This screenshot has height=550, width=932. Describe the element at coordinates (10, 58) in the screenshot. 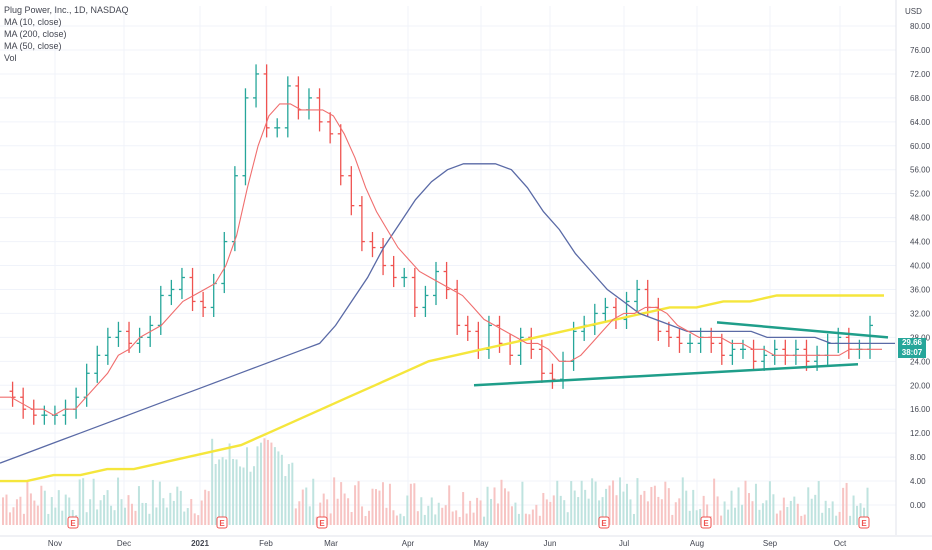

I see `legend-vol: Vol` at that location.